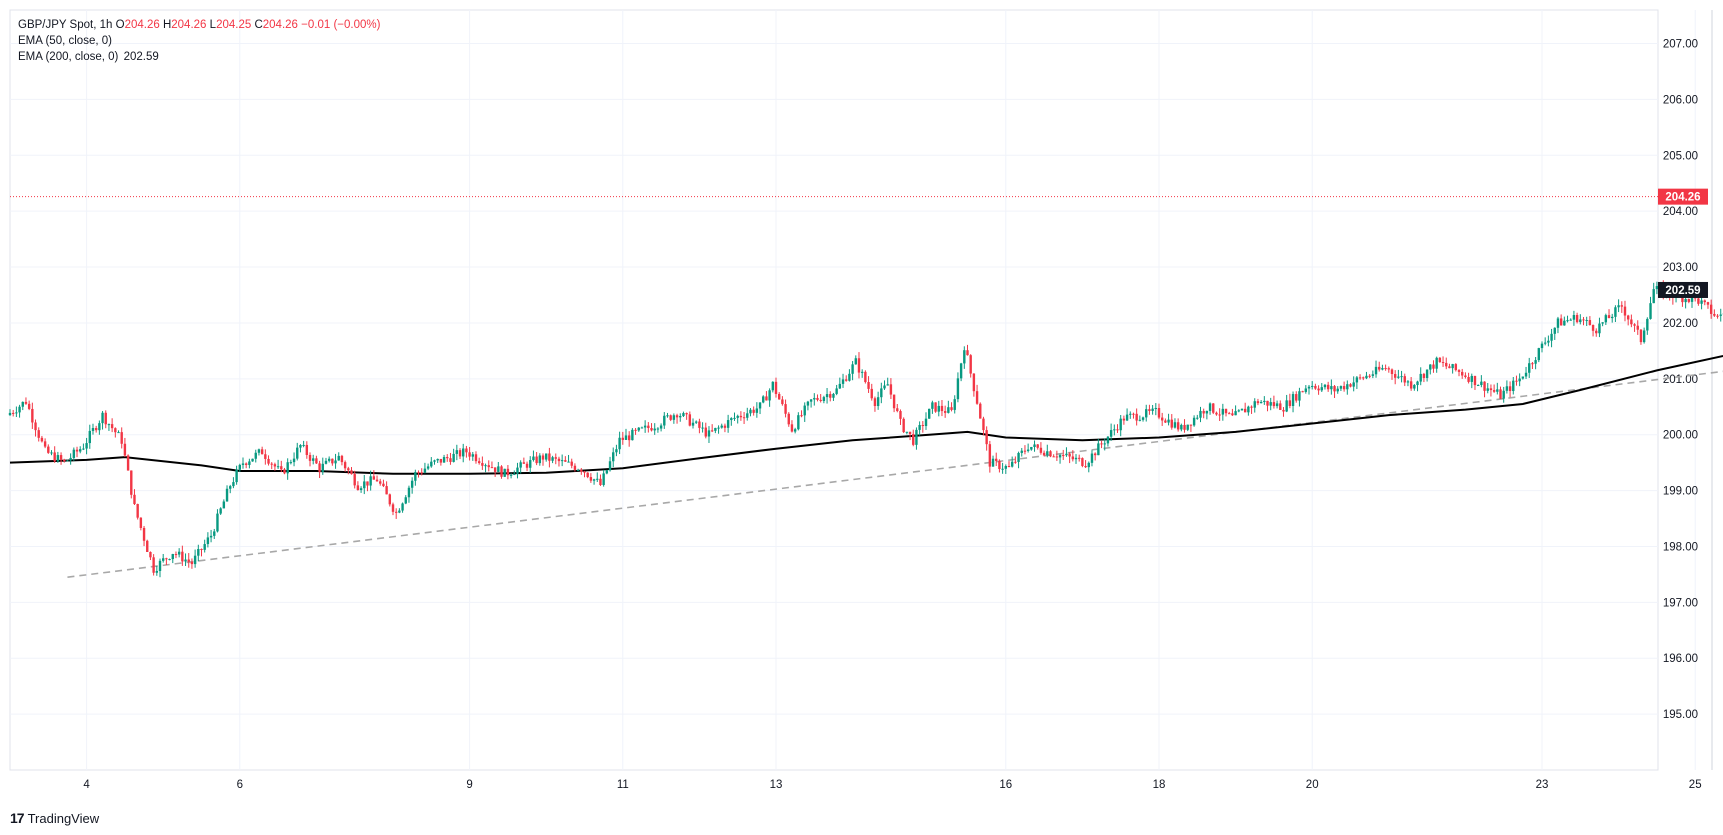 Image resolution: width=1723 pixels, height=835 pixels. Describe the element at coordinates (54, 818) in the screenshot. I see `tradingview-brand: 17 TradingView` at that location.